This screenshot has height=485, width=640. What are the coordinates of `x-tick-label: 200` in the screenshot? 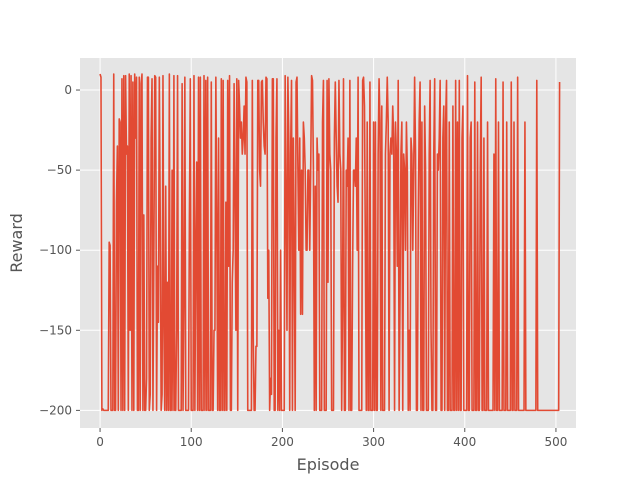 It's located at (282, 442).